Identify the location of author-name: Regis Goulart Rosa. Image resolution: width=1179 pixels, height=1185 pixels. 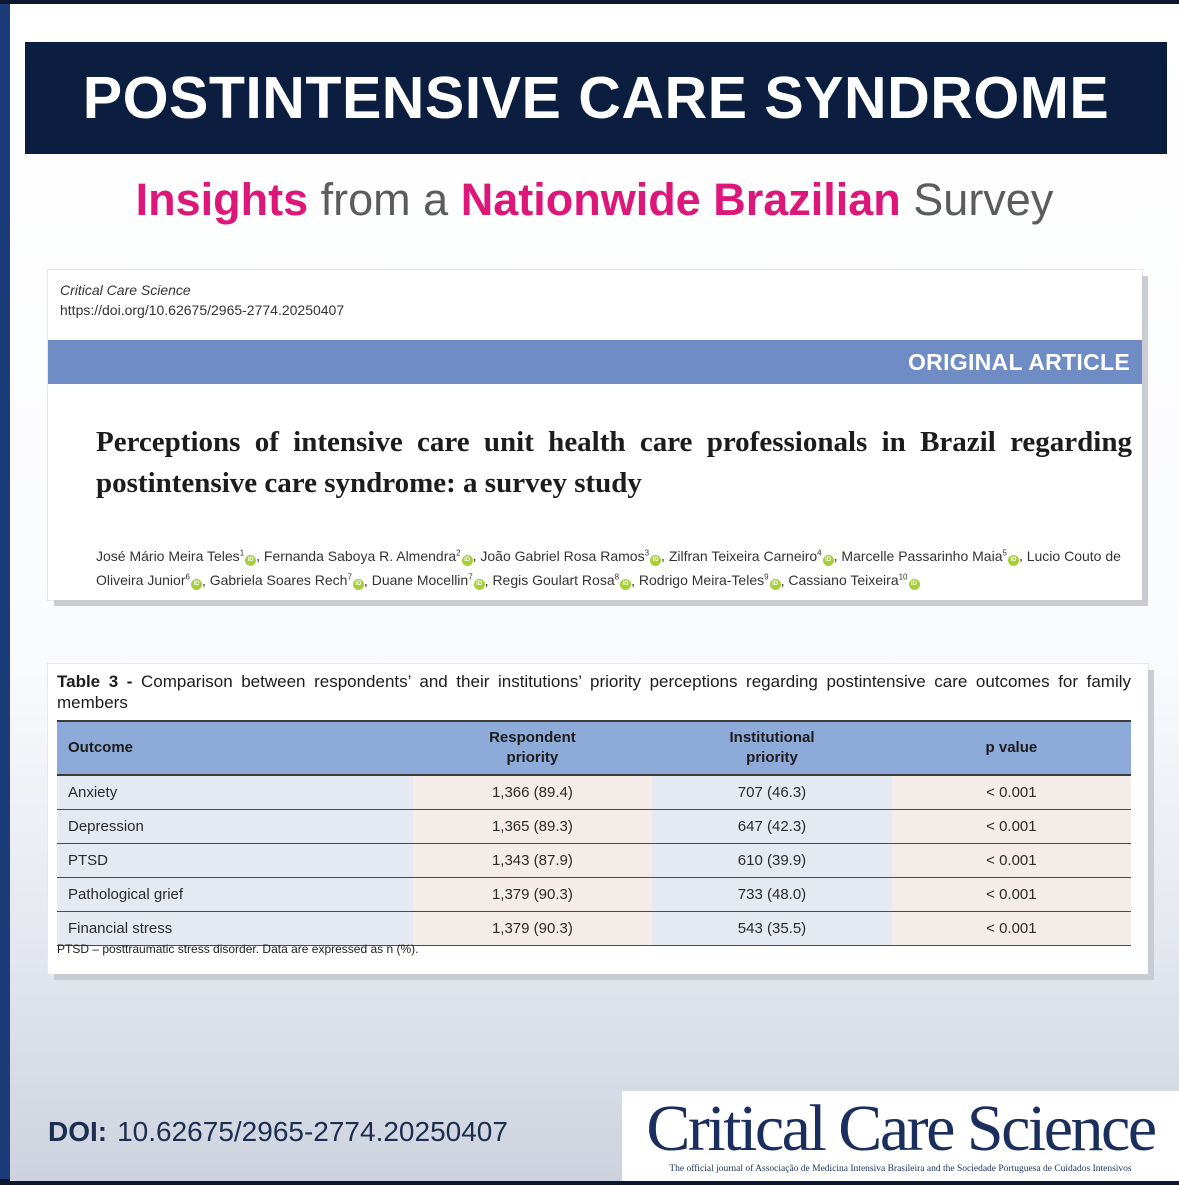
(553, 580).